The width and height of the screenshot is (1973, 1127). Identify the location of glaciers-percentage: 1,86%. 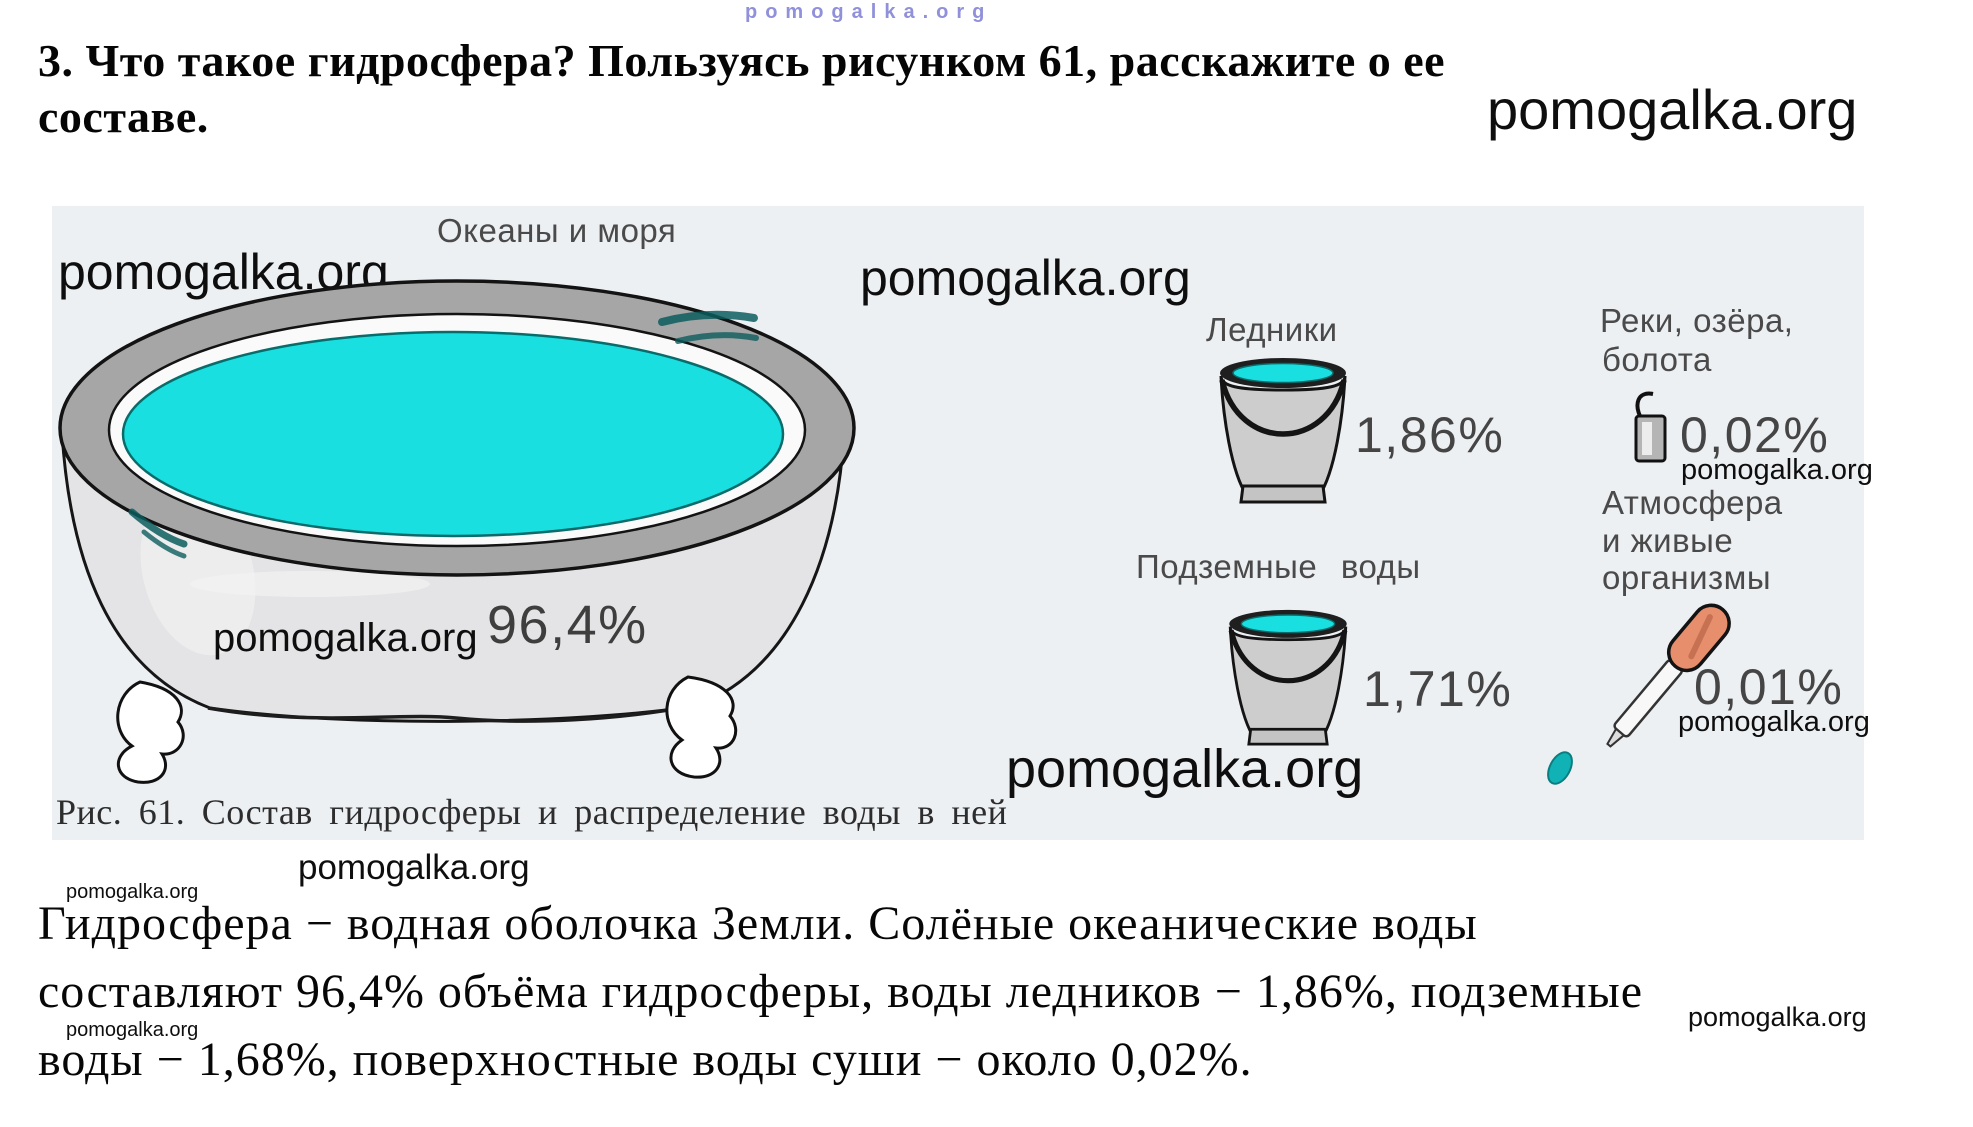
(1430, 435).